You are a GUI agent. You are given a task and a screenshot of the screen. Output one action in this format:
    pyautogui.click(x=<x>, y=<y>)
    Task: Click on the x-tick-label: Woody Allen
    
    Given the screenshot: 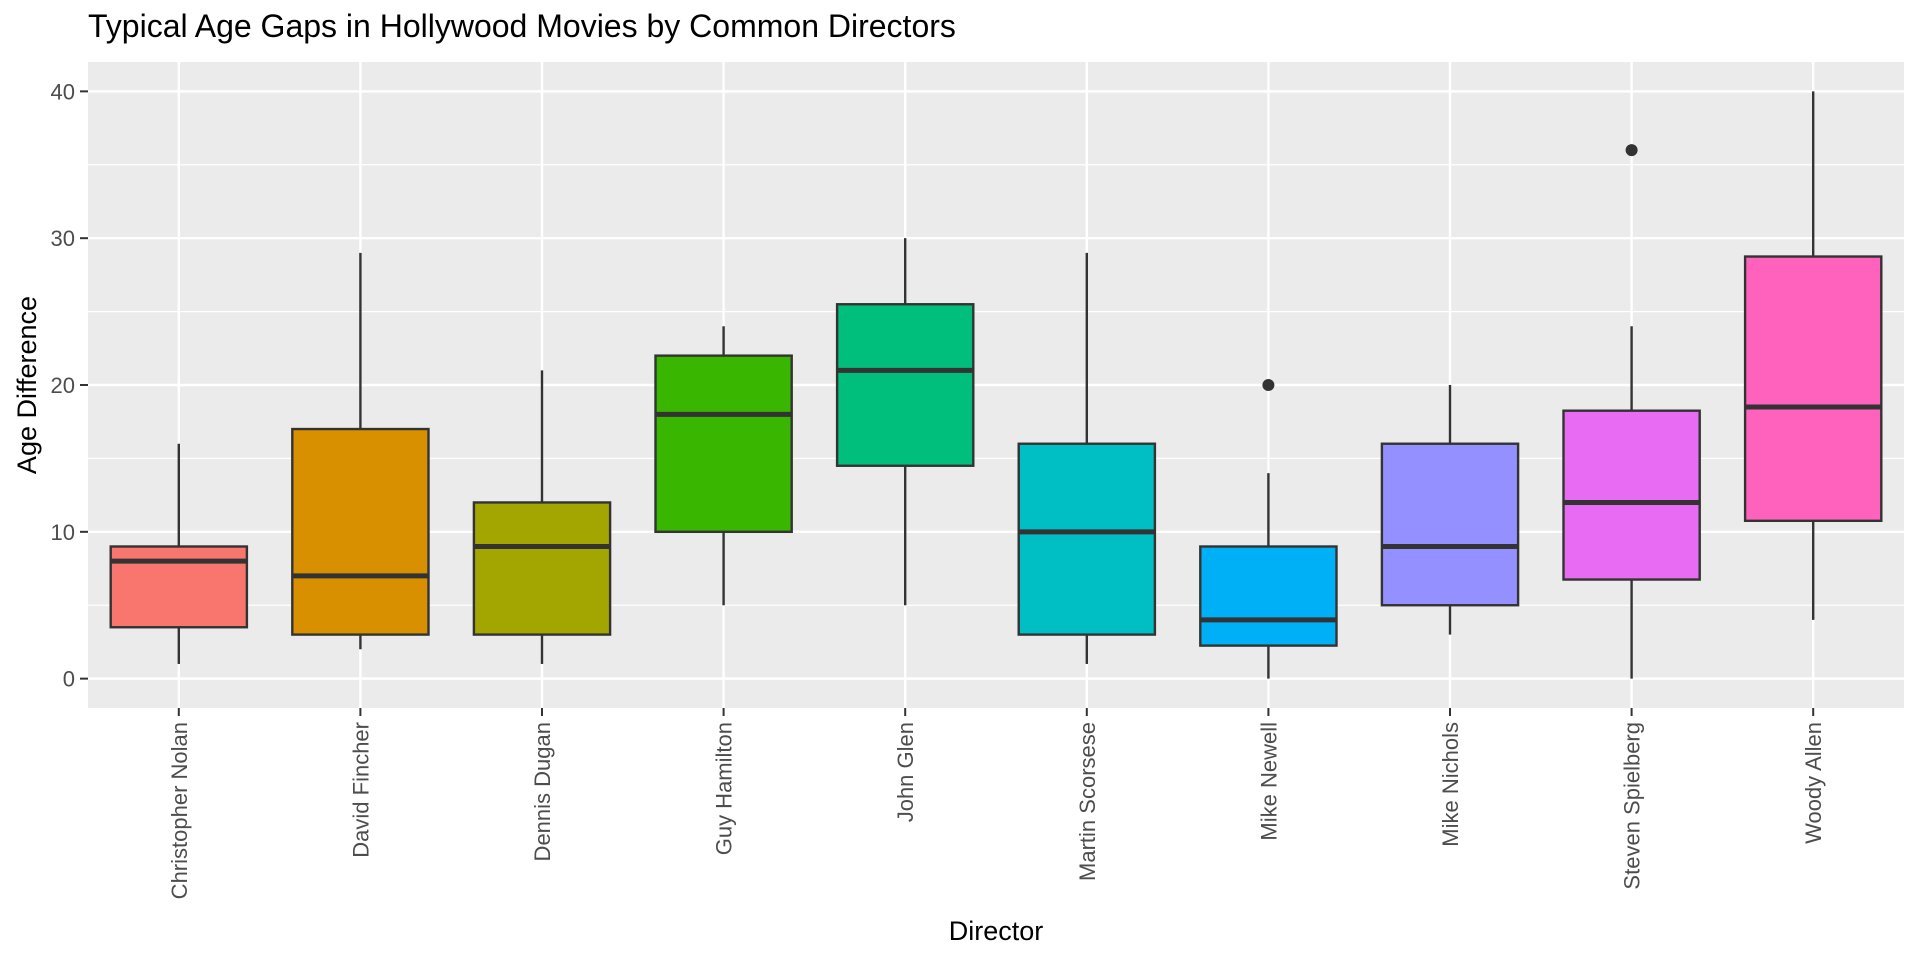 What is the action you would take?
    pyautogui.click(x=1813, y=783)
    